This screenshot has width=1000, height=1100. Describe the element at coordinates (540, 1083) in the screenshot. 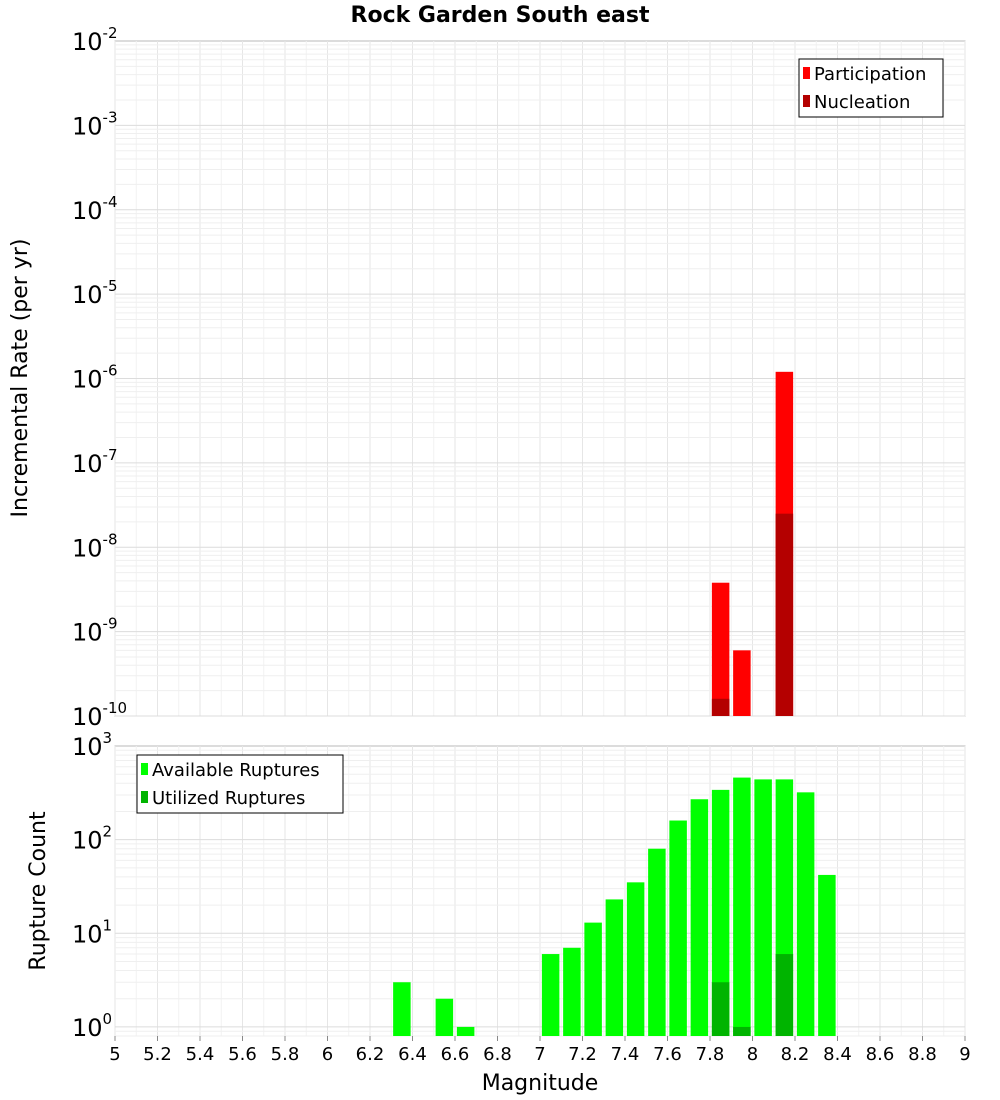

I see `x-axis-label: Magnitude` at that location.